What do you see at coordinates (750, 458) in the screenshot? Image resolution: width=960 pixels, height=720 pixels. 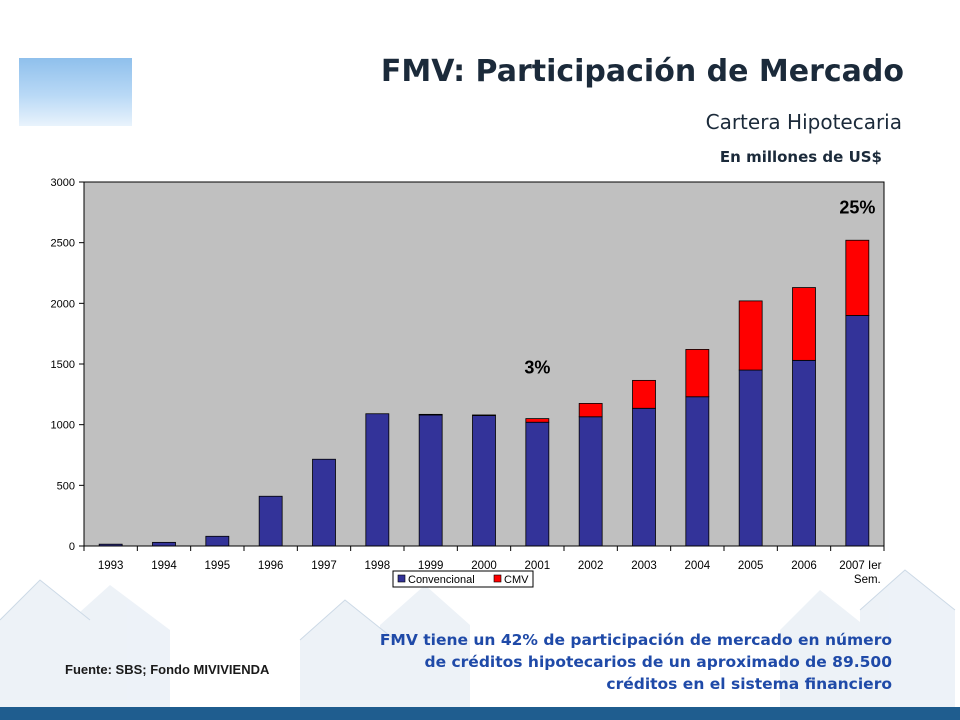 I see `bar-convencional-2005` at bounding box center [750, 458].